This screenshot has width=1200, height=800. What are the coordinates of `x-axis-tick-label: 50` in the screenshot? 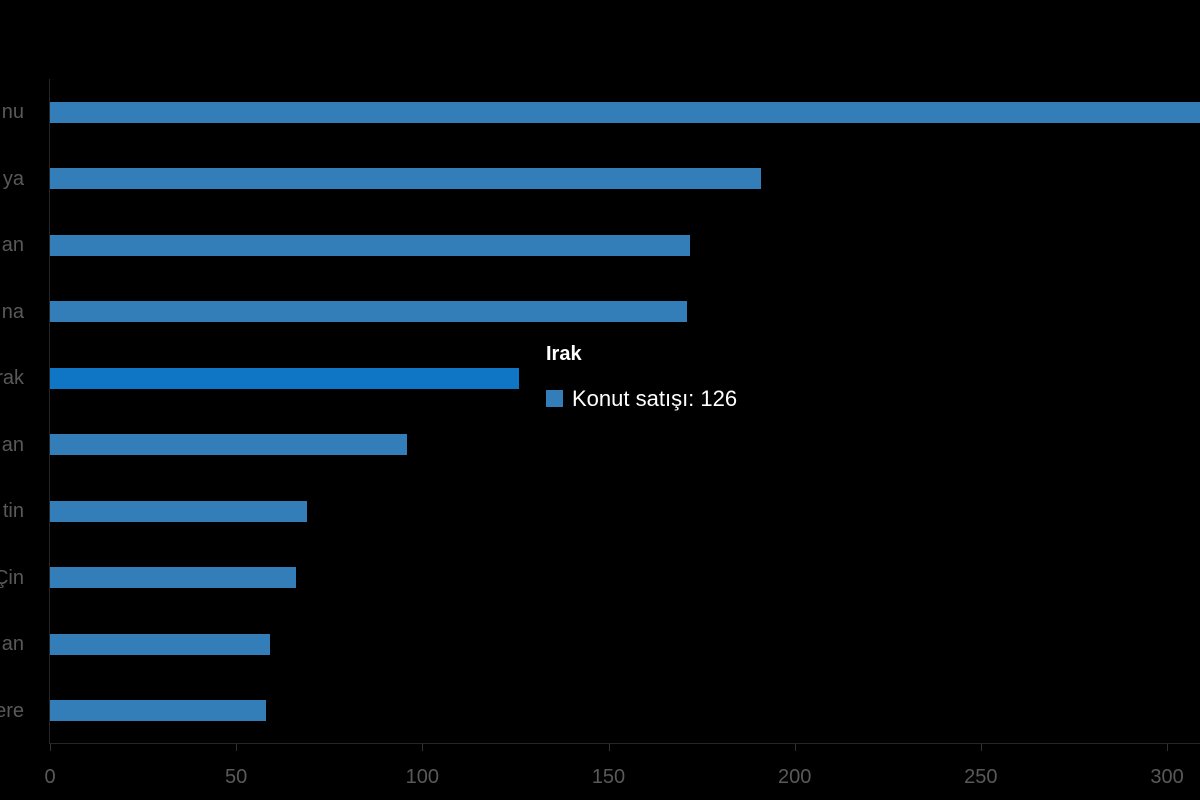 It's located at (236, 777).